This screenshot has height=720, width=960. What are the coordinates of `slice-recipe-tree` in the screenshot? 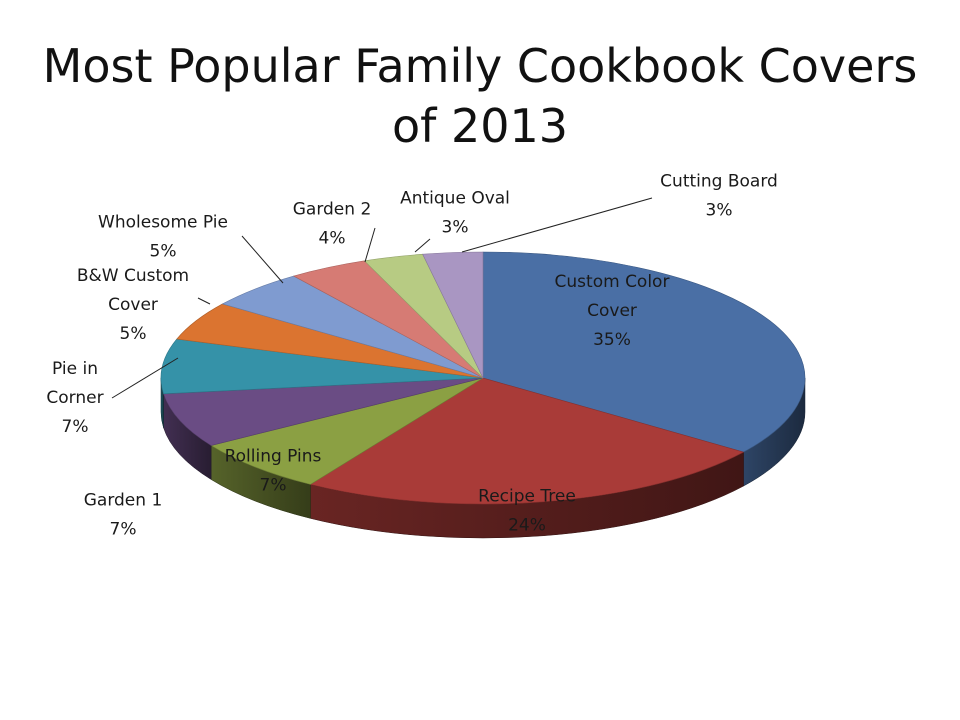 It's located at (527, 441).